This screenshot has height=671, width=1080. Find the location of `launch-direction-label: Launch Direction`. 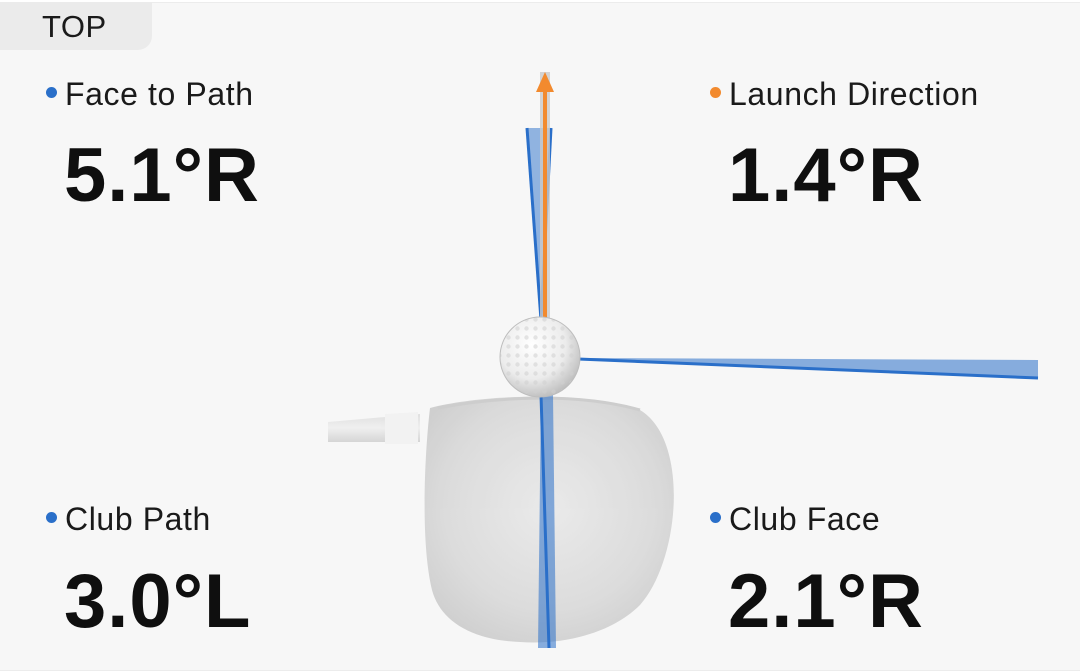

launch-direction-label: Launch Direction is located at coordinates (854, 94).